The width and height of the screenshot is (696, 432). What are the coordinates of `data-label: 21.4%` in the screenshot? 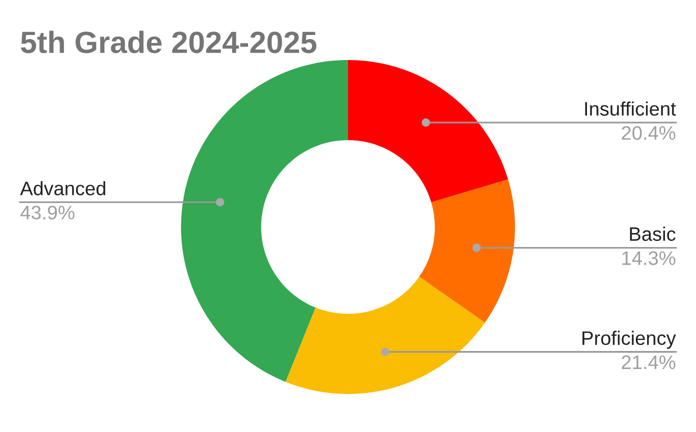 It's located at (649, 362).